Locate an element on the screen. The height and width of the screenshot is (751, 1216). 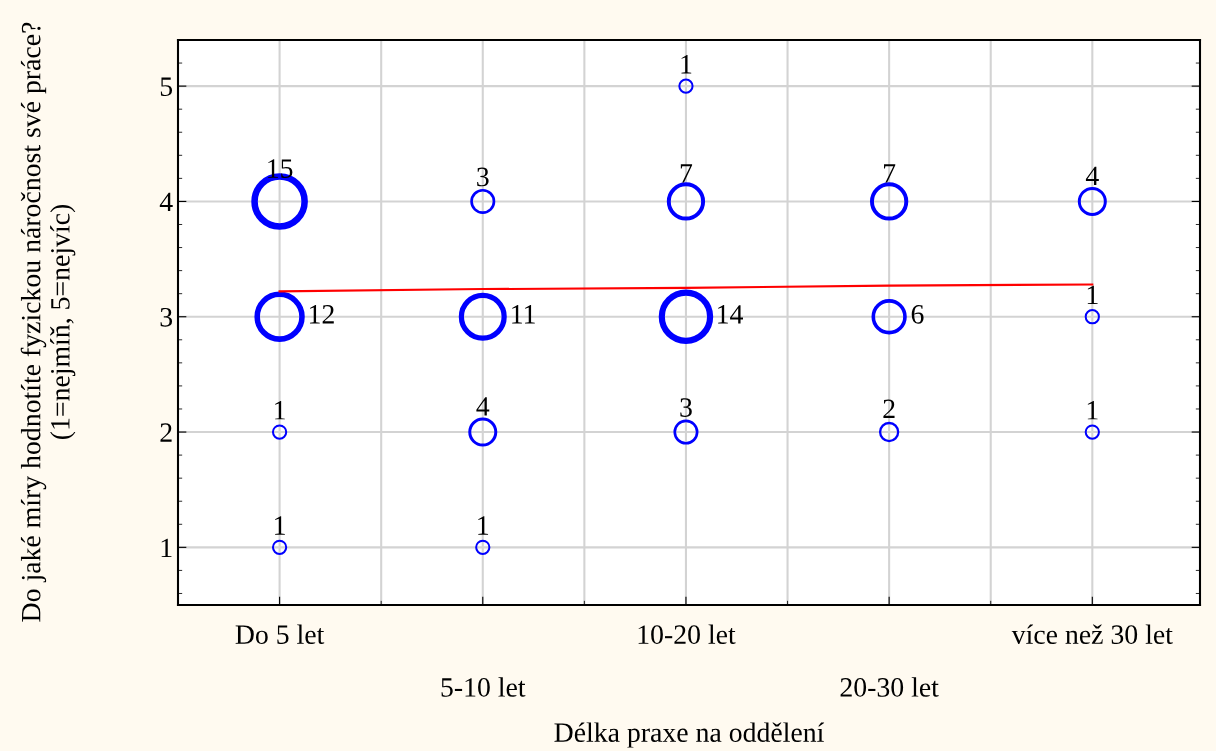
y-tick-label: 1 is located at coordinates (166, 547).